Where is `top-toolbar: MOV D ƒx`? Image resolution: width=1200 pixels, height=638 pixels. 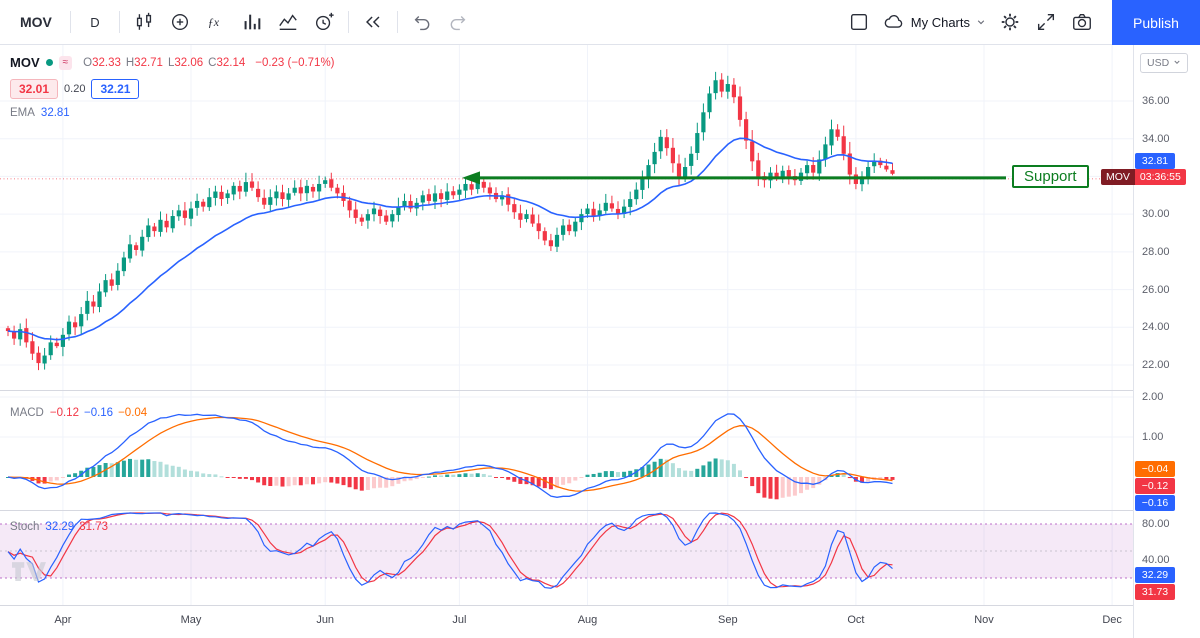 top-toolbar: MOV D ƒx is located at coordinates (600, 22).